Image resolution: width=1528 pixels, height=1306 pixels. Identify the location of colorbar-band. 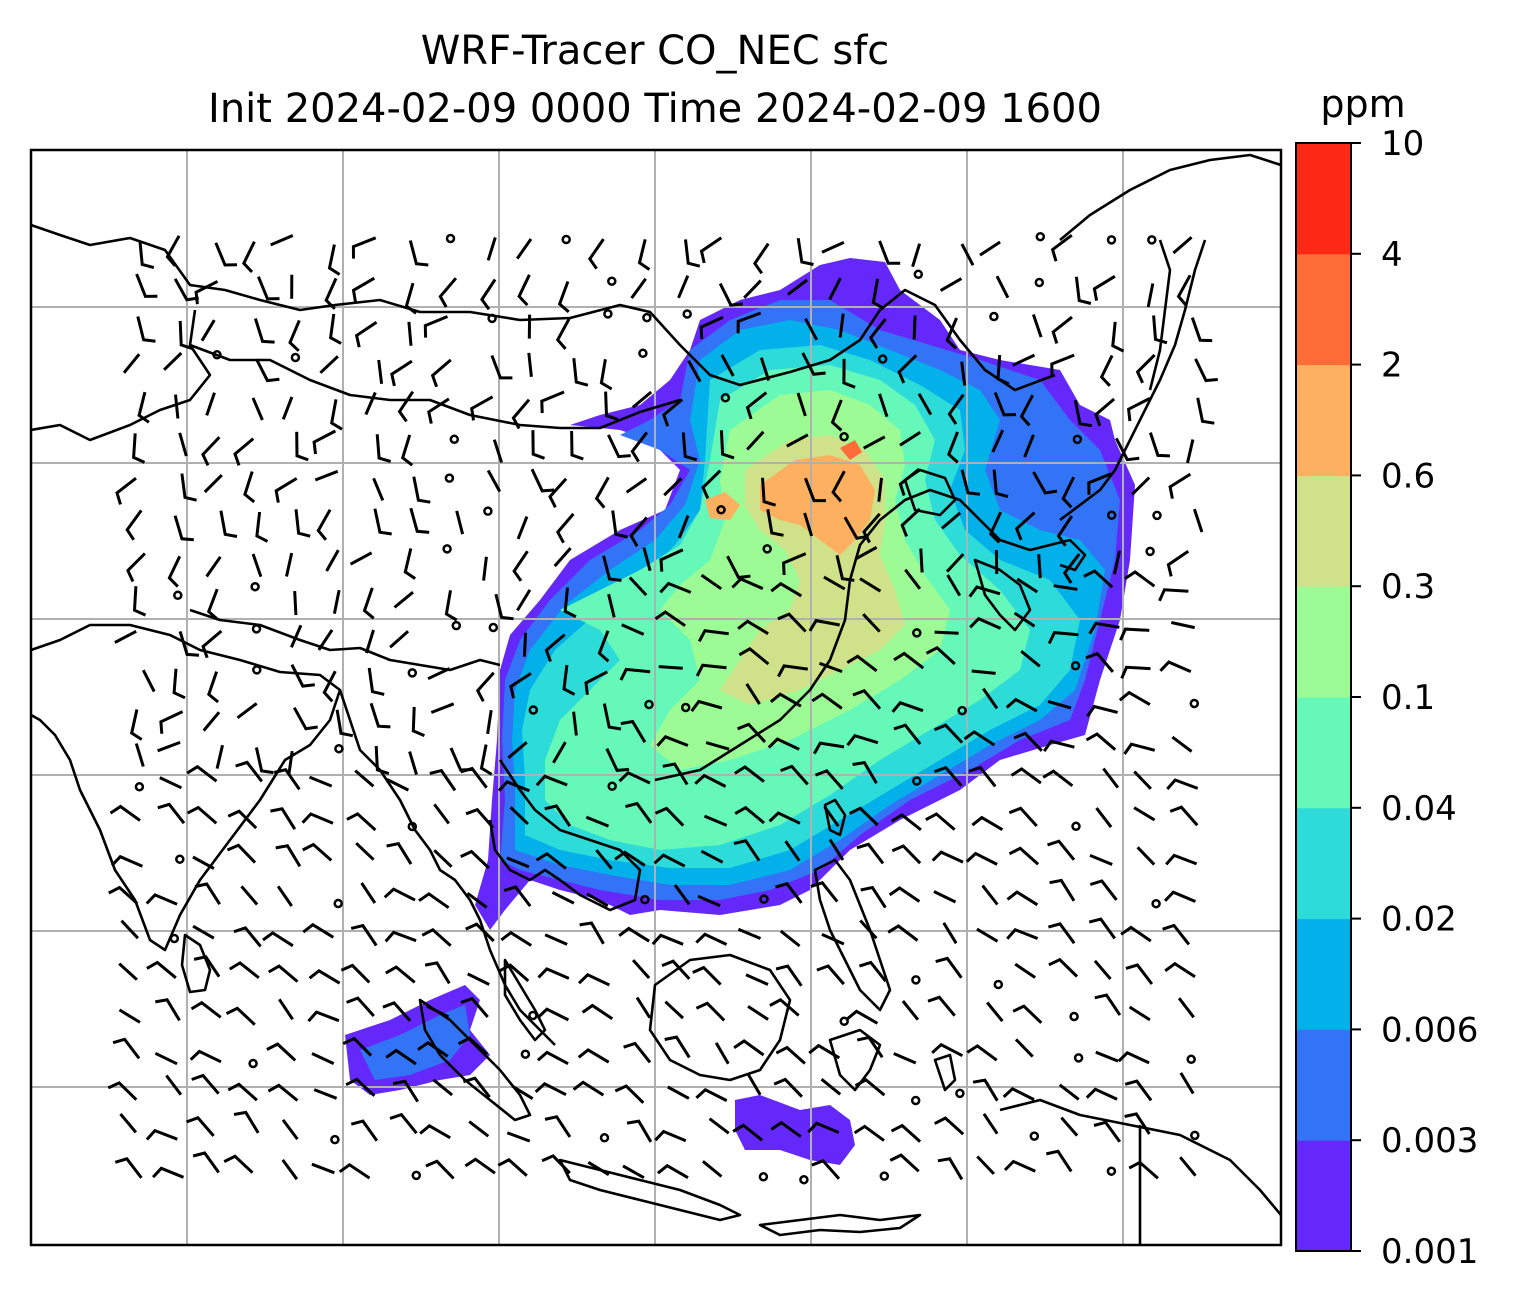
(1323, 309).